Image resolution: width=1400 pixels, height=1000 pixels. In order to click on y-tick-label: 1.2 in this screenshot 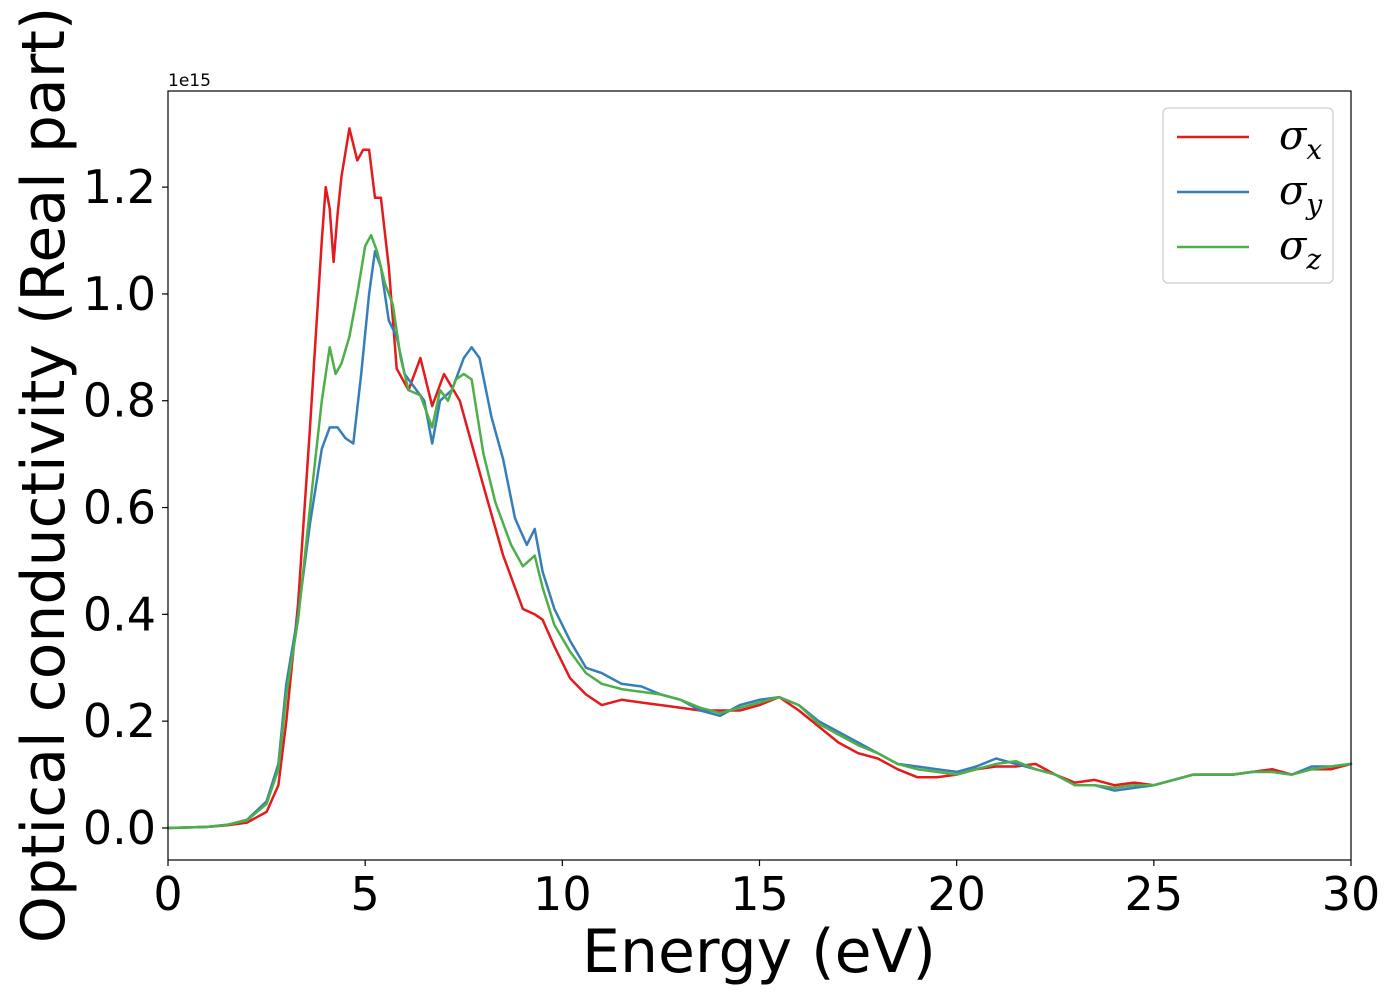, I will do `click(119, 187)`.